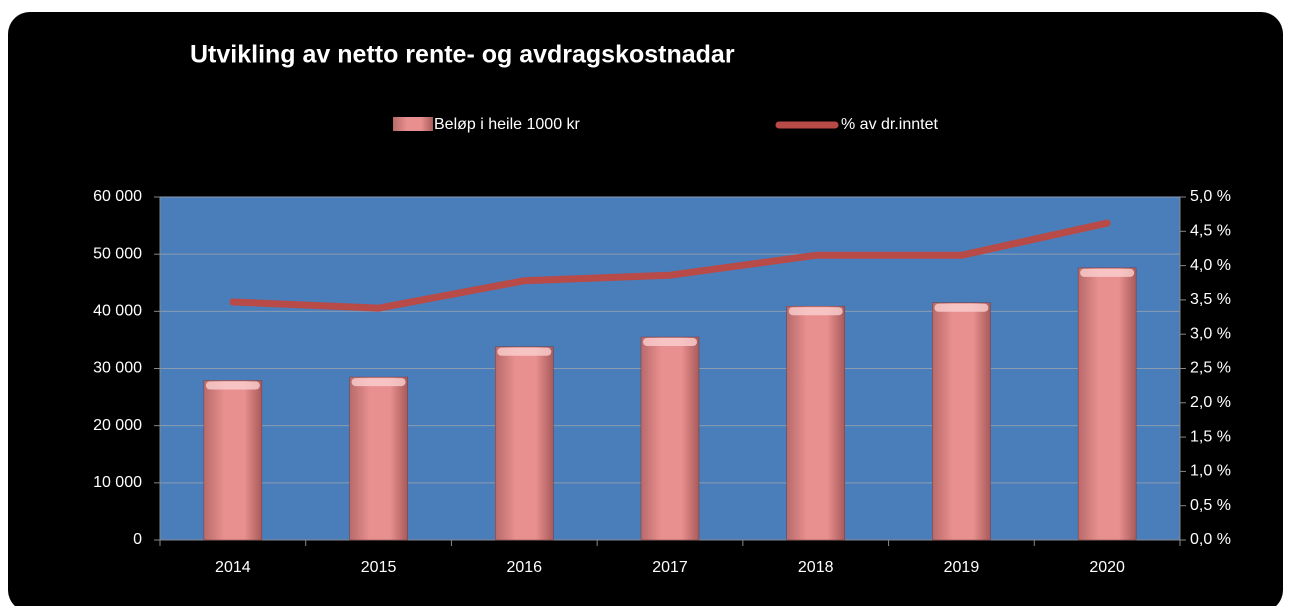 The width and height of the screenshot is (1291, 611). Describe the element at coordinates (117, 368) in the screenshot. I see `y-tick-label: 30 000` at that location.